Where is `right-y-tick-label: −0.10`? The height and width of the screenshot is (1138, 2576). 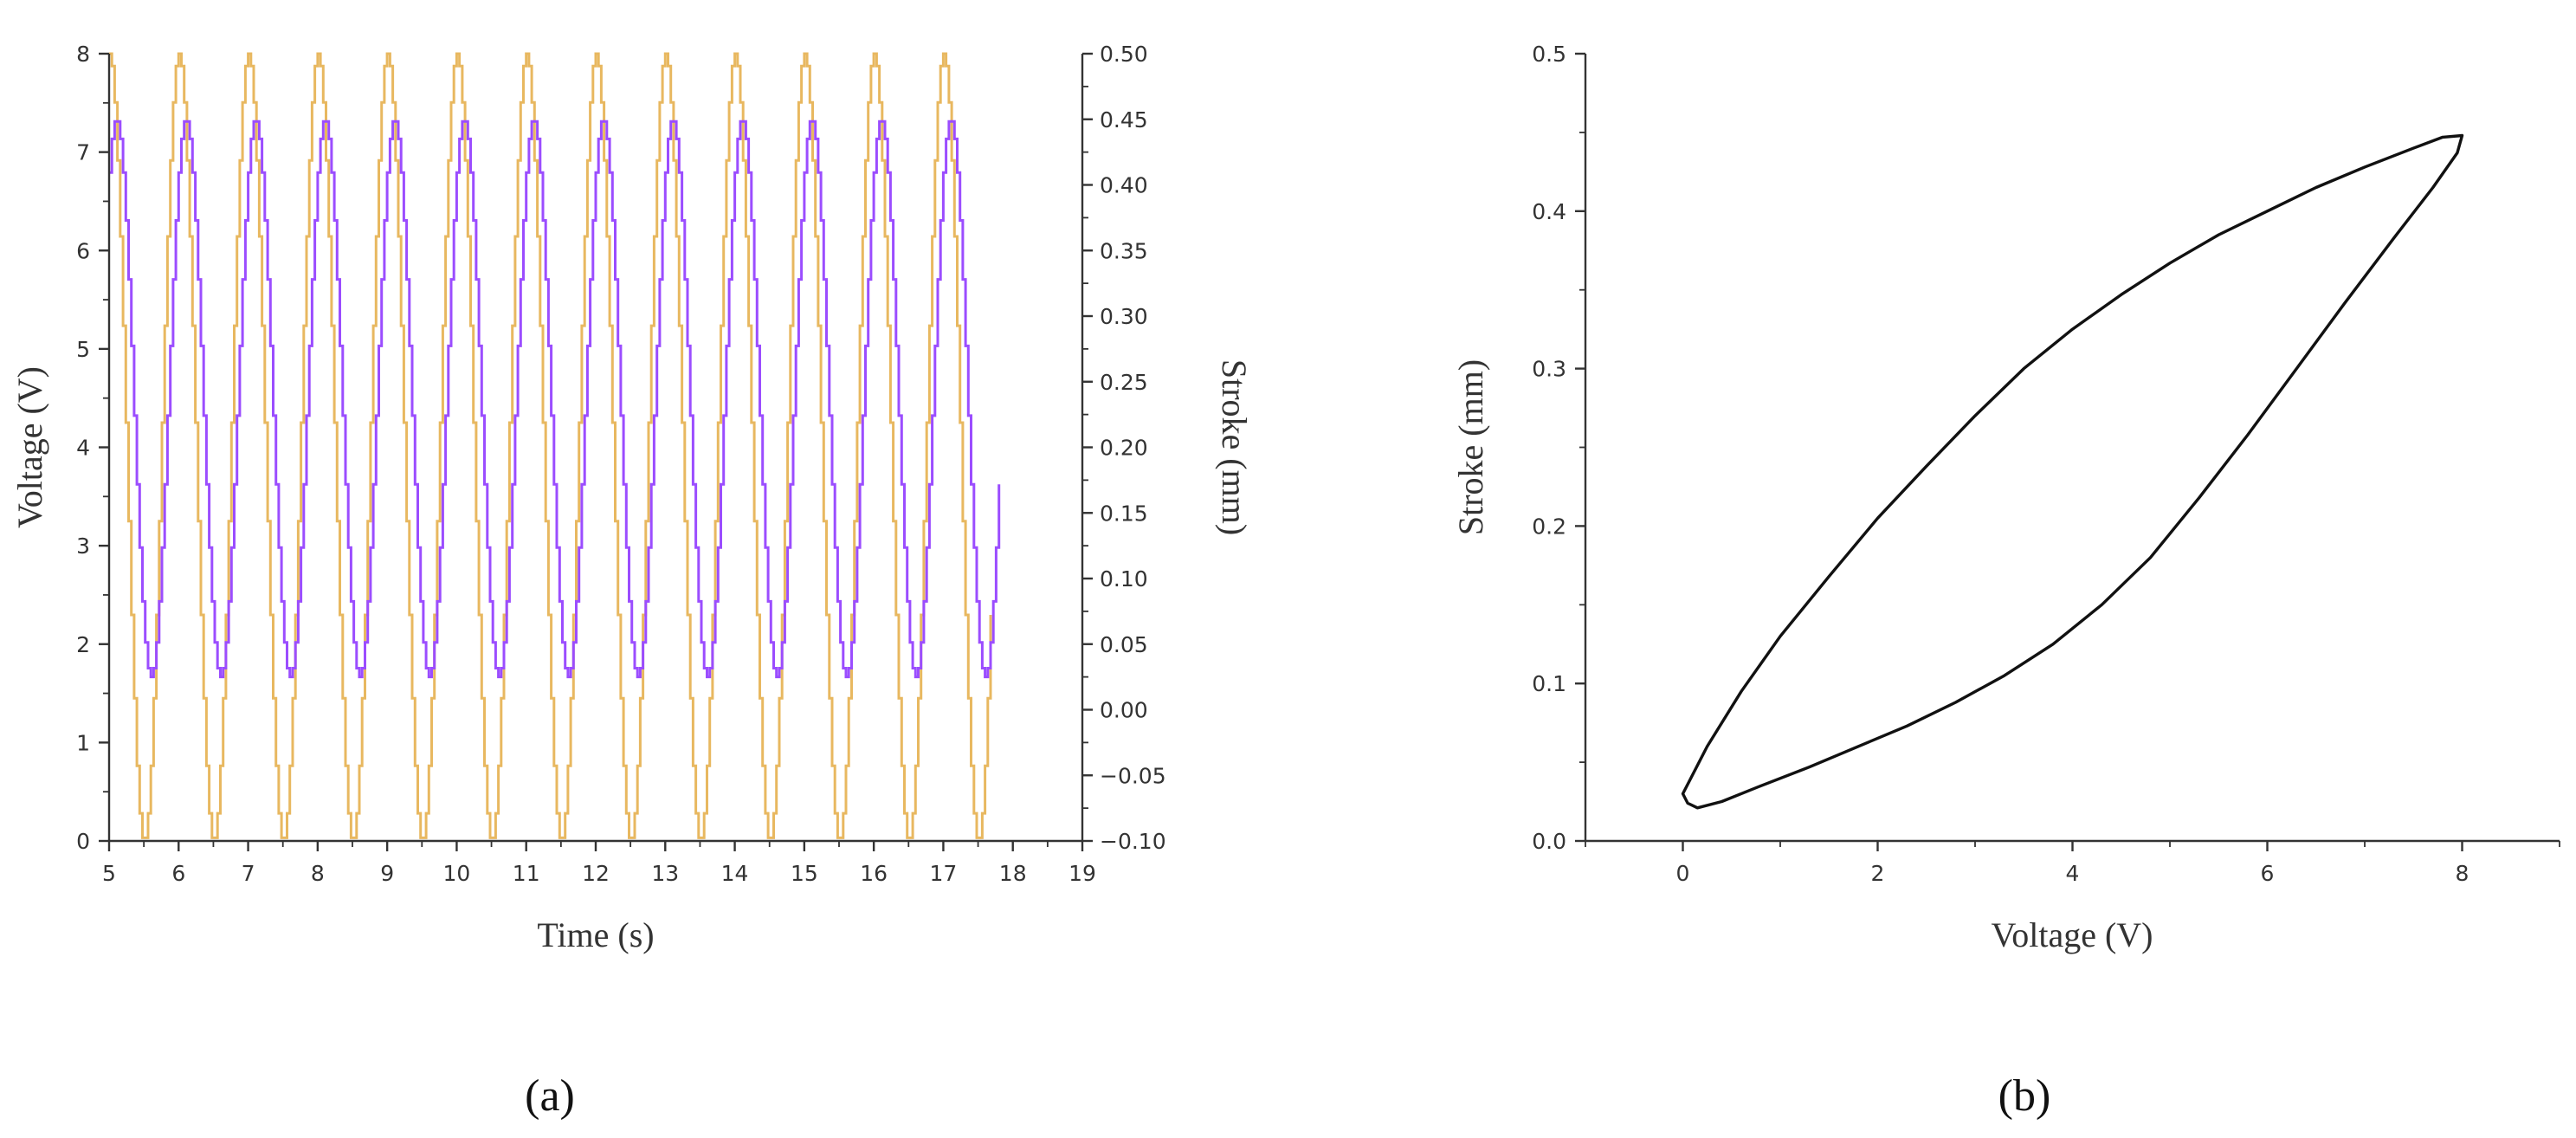
right-y-tick-label: −0.10 is located at coordinates (1133, 841).